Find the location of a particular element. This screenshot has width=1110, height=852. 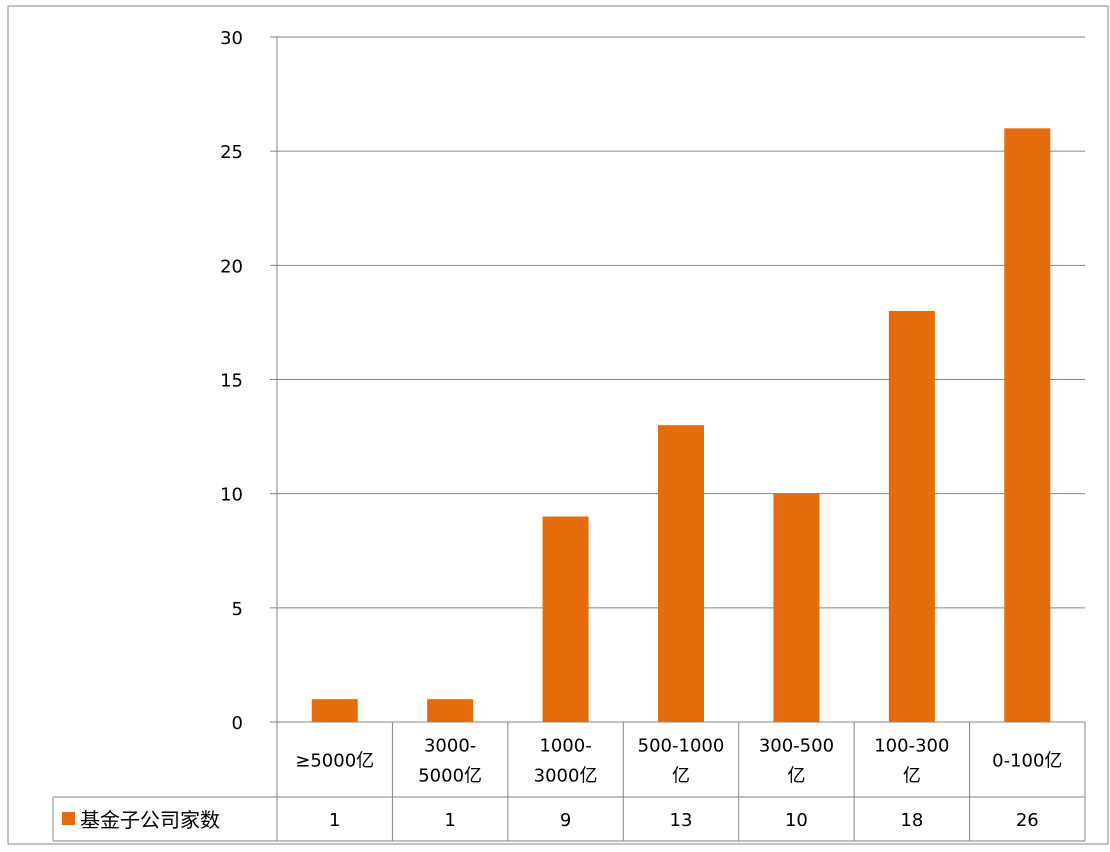

y-tick-label: 10 is located at coordinates (231, 495).